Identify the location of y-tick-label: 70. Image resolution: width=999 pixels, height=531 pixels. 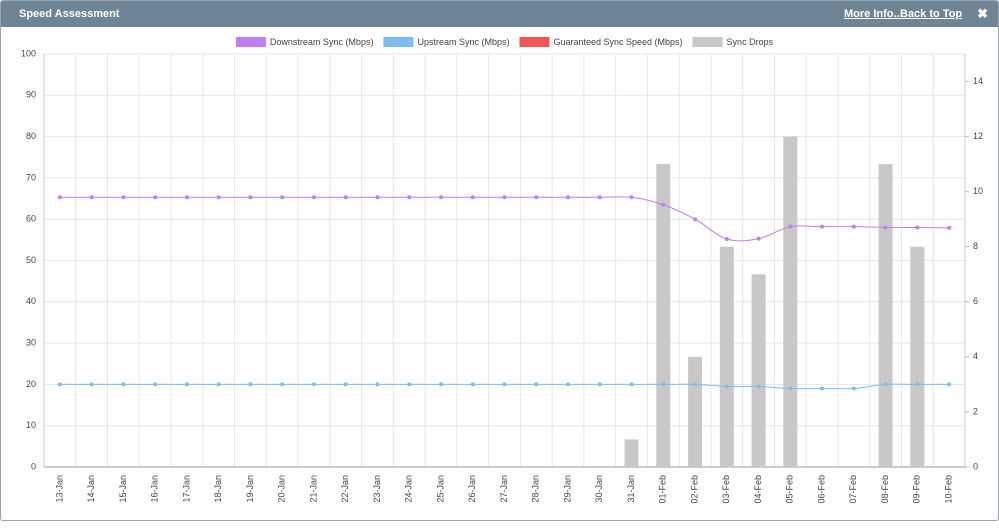
(31, 177).